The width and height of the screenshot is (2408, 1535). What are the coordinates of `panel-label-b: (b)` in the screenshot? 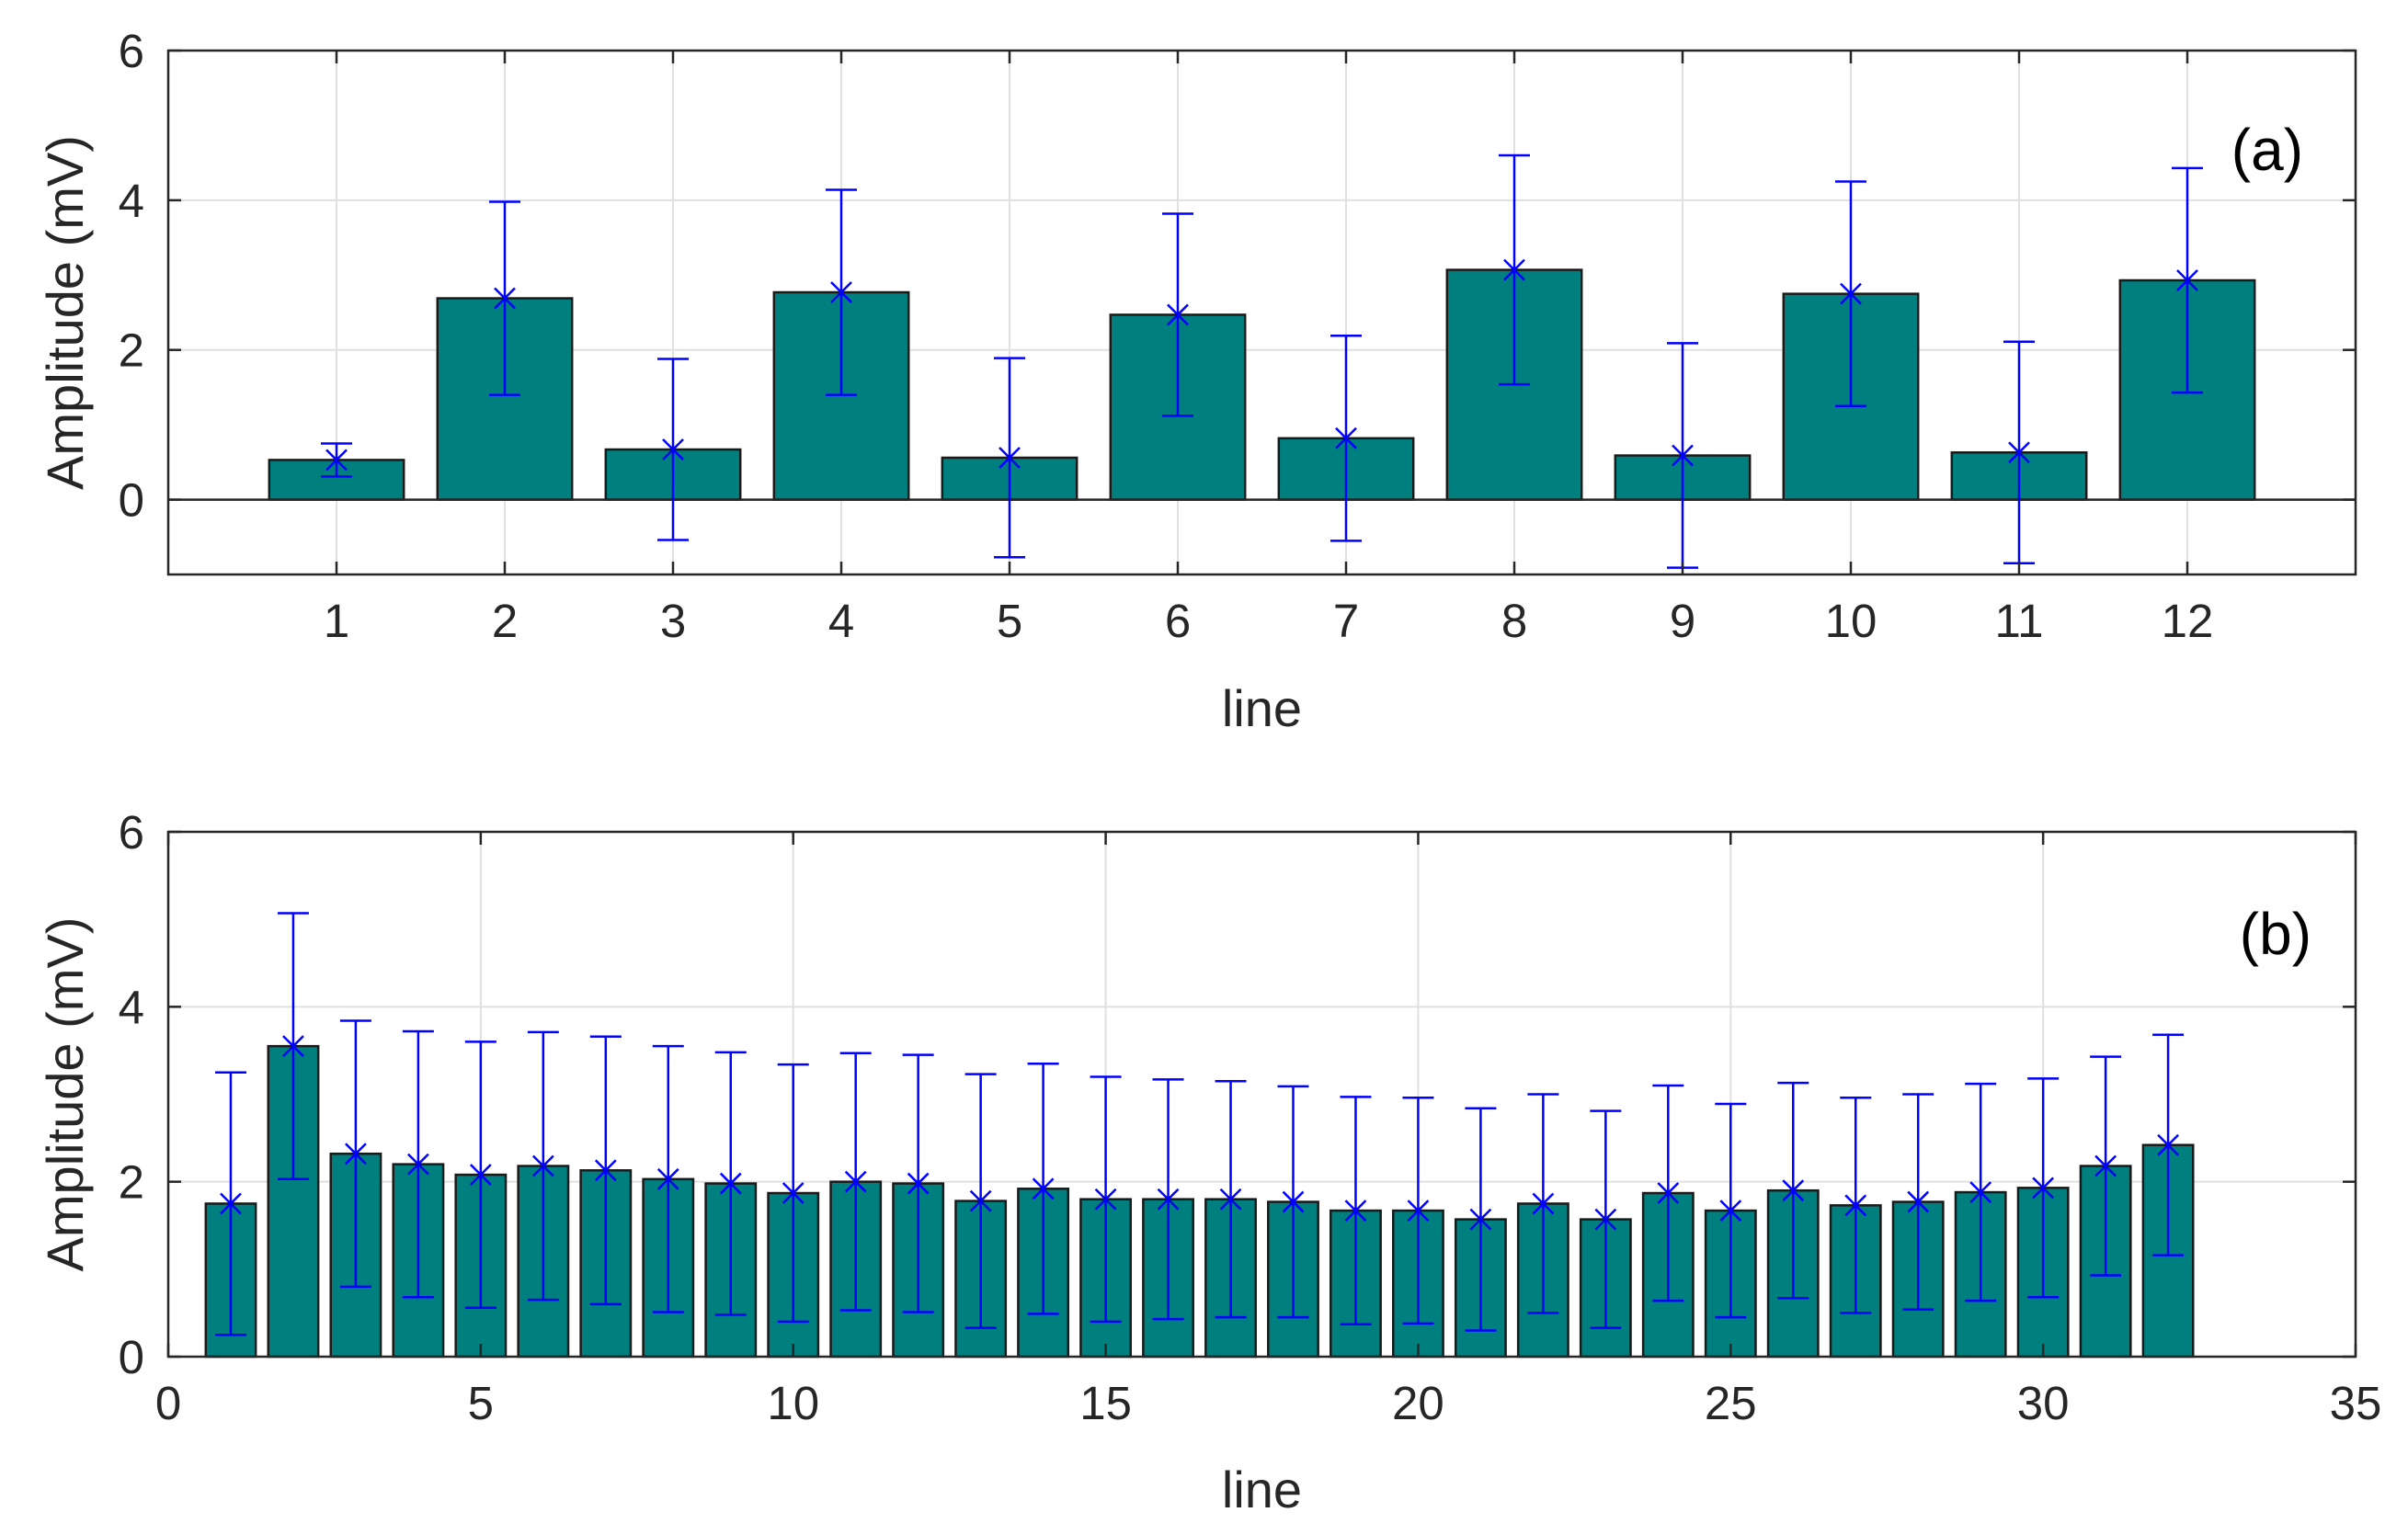 It's located at (2275, 934).